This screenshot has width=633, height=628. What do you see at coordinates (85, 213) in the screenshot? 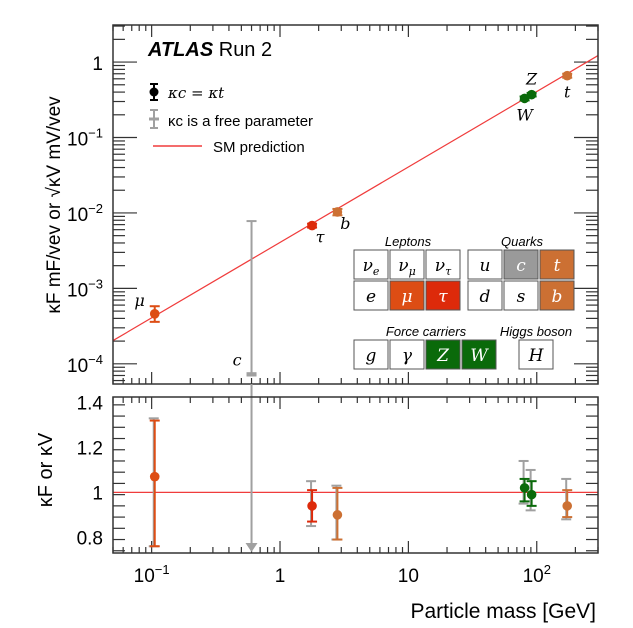
I see `y-tick-label: 10⁻²` at bounding box center [85, 213].